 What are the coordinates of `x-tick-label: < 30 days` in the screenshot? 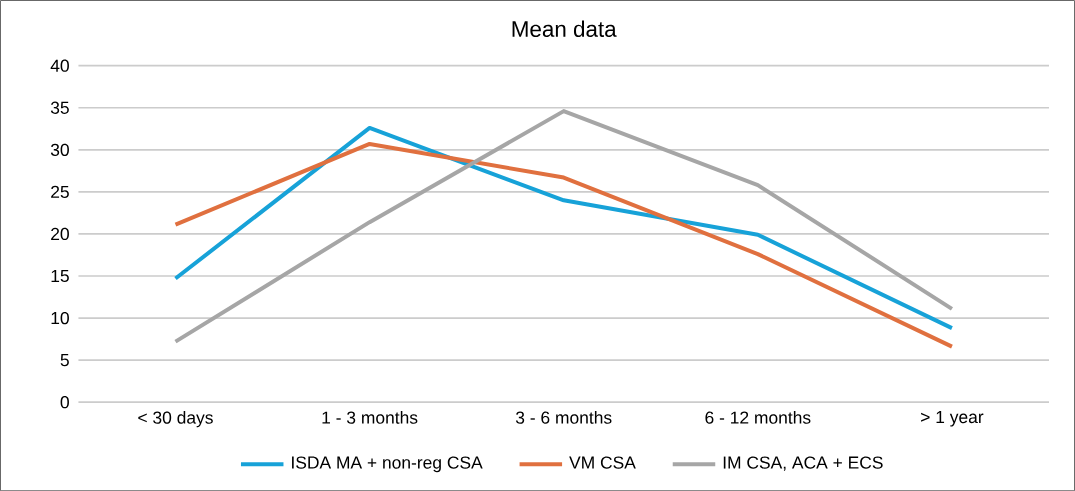 It's located at (175, 419).